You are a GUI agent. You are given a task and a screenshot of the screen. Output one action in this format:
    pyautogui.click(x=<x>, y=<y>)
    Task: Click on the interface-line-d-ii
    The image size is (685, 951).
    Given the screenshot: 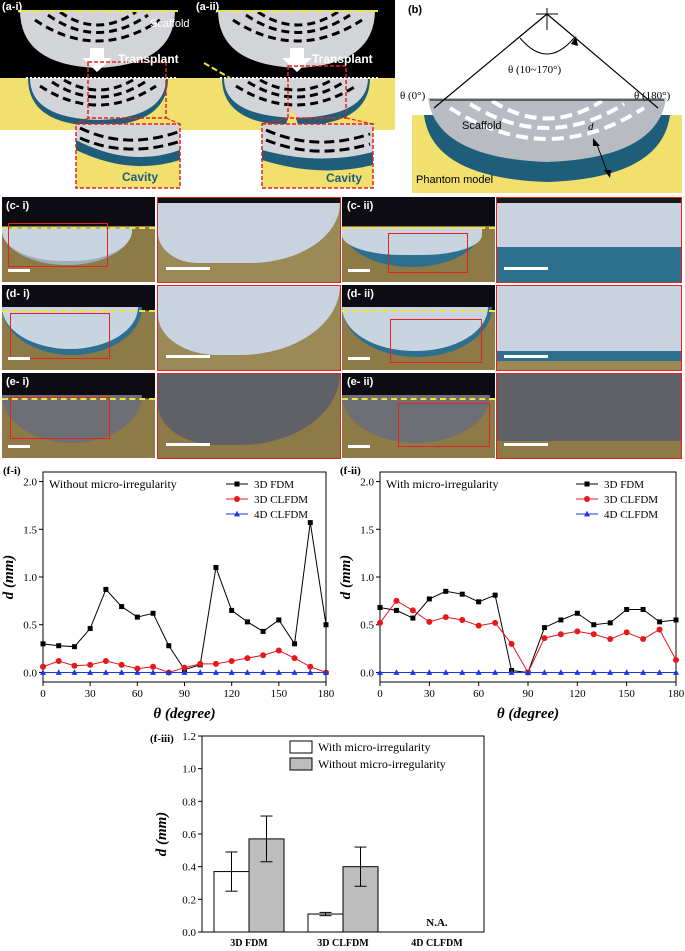 What is the action you would take?
    pyautogui.click(x=418, y=311)
    